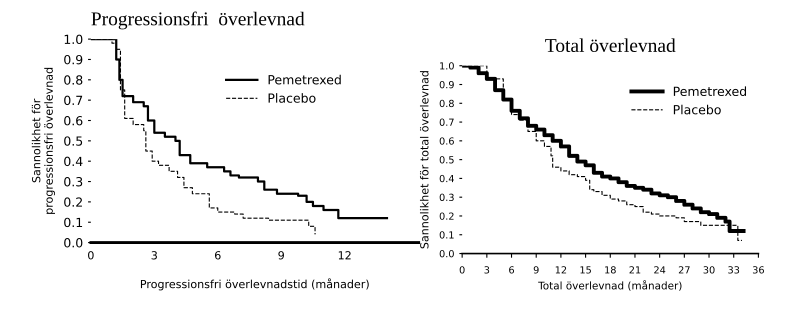 This screenshot has height=313, width=790. I want to click on x-tick-label: 15, so click(585, 270).